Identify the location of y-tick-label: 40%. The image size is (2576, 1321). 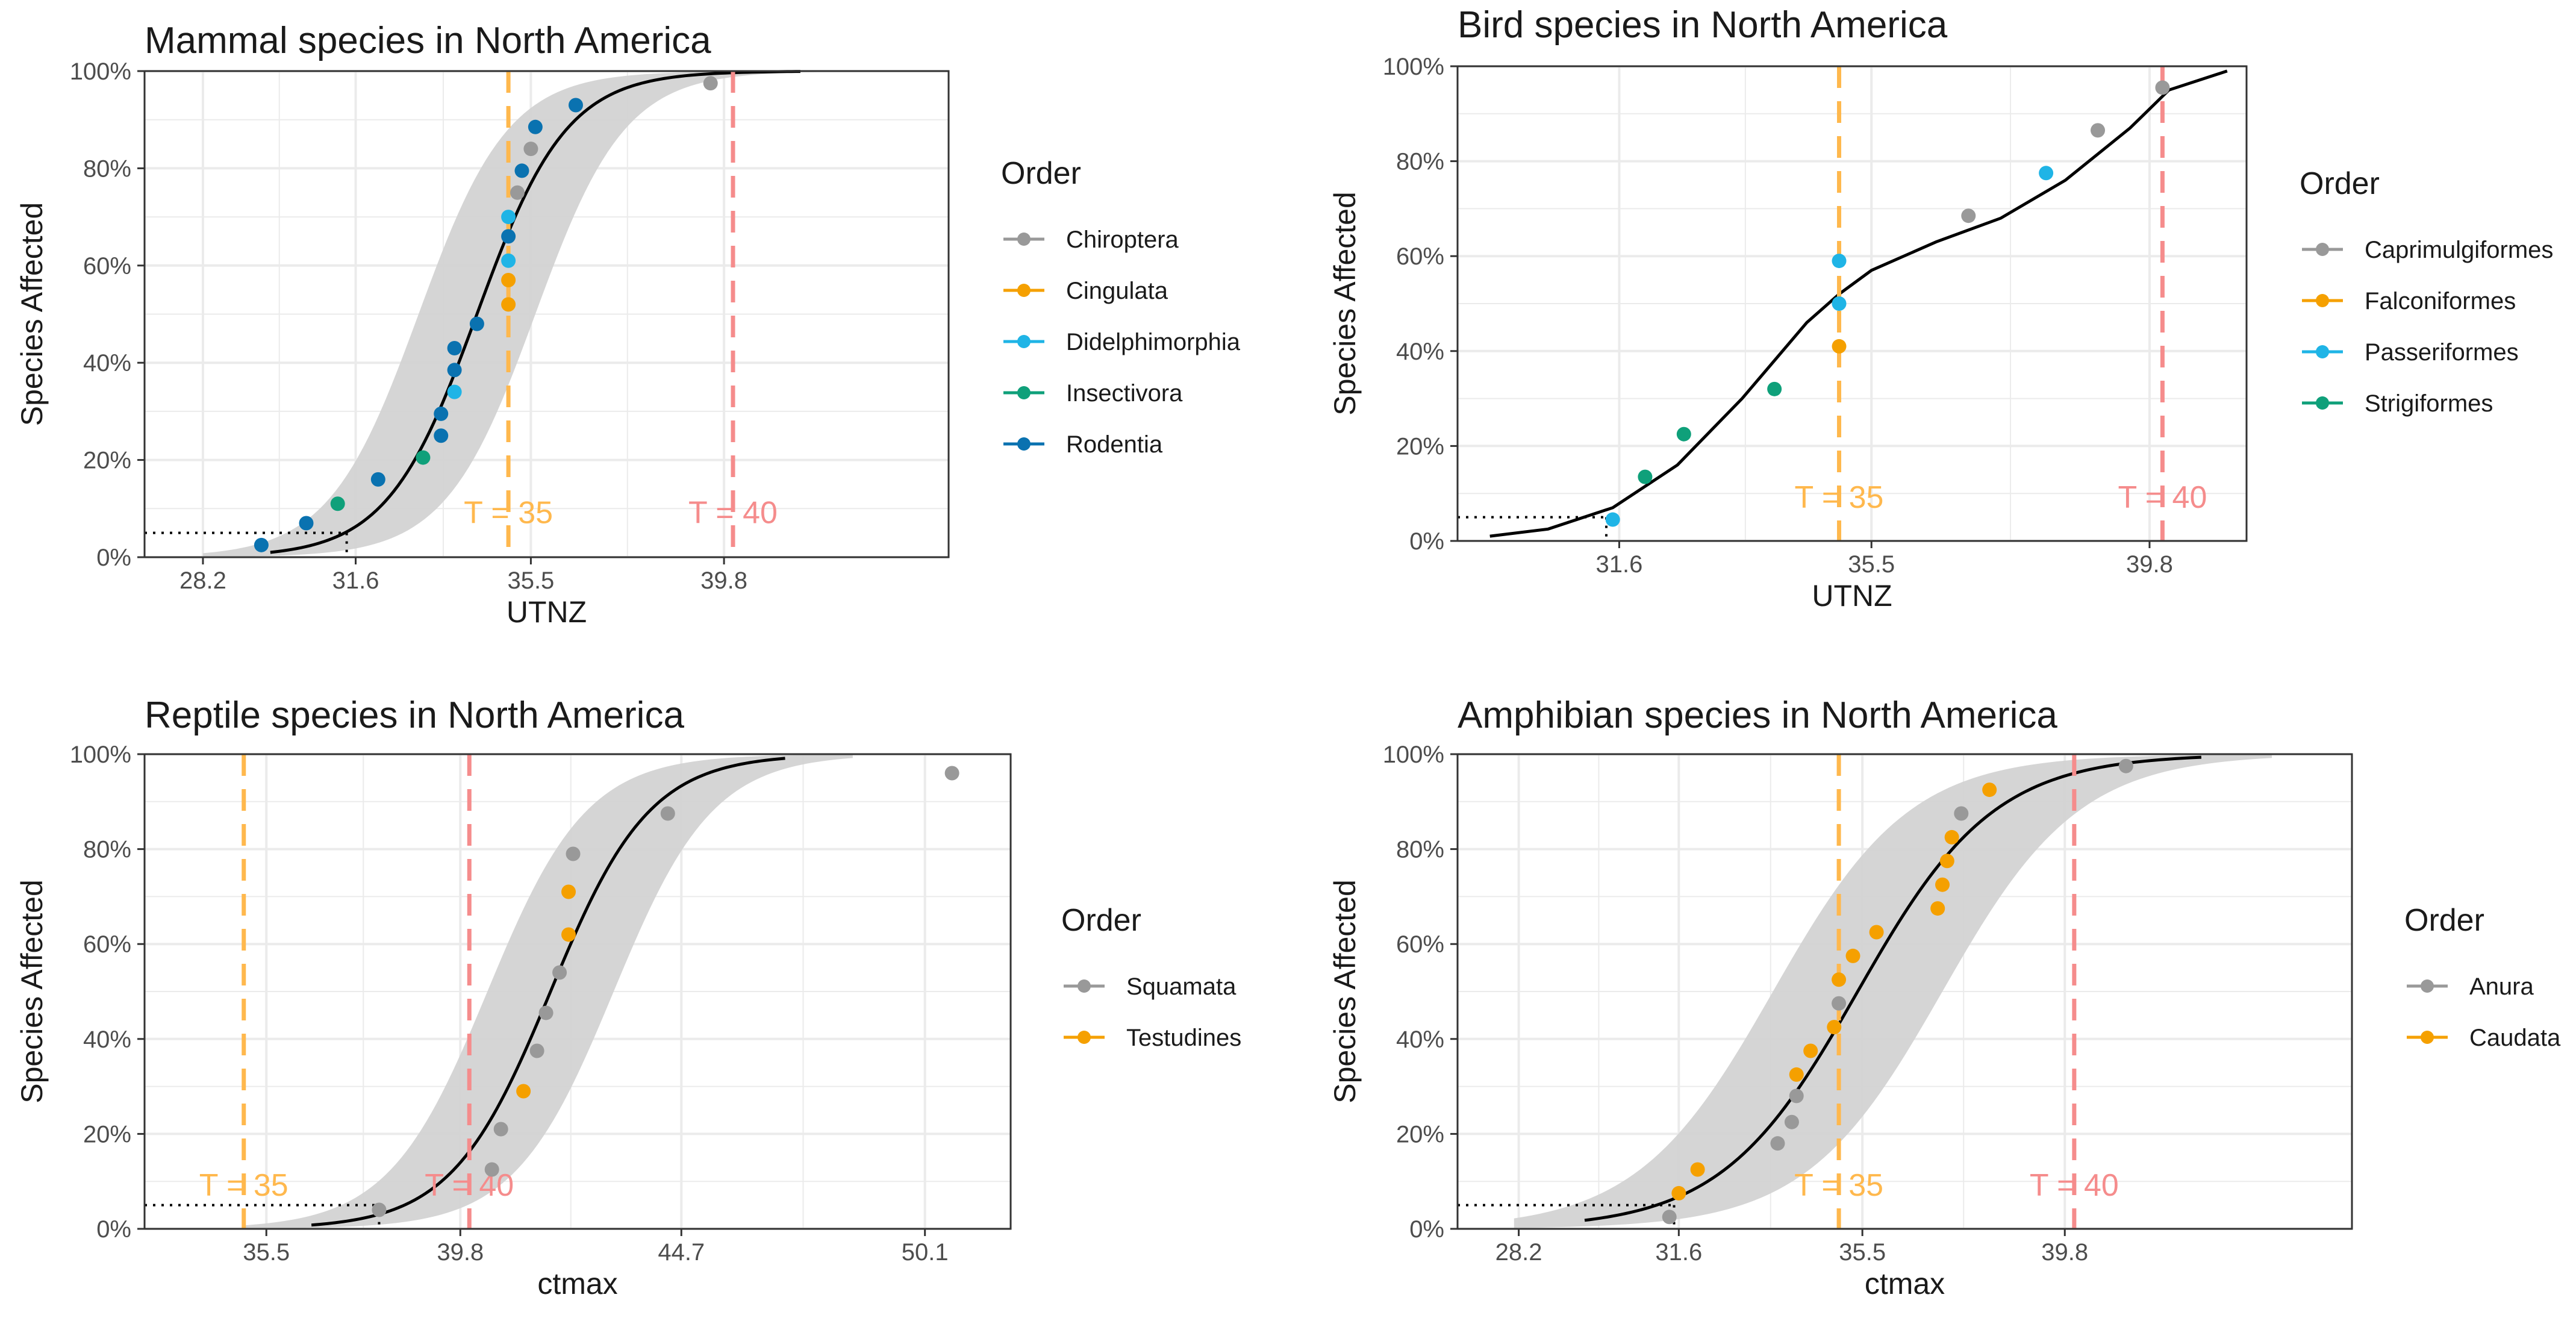
(1420, 352).